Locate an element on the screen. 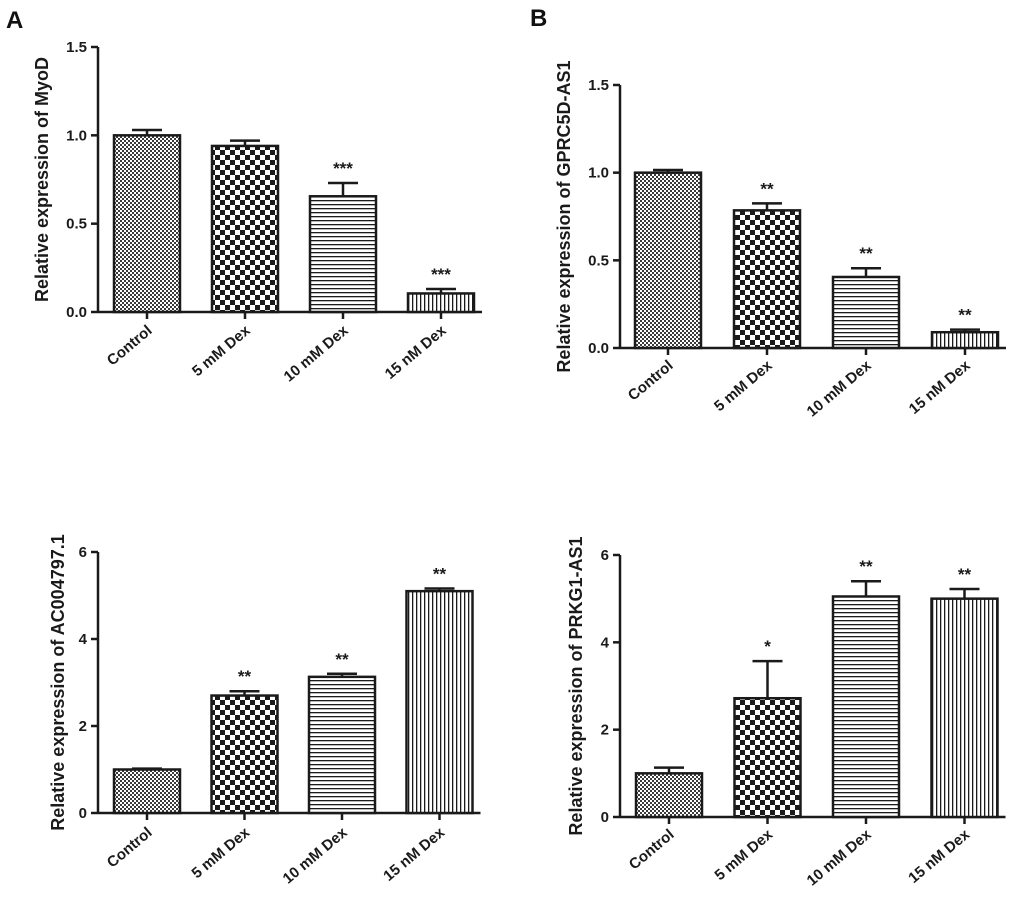 The image size is (1020, 923). panel-letter-b: B is located at coordinates (538, 18).